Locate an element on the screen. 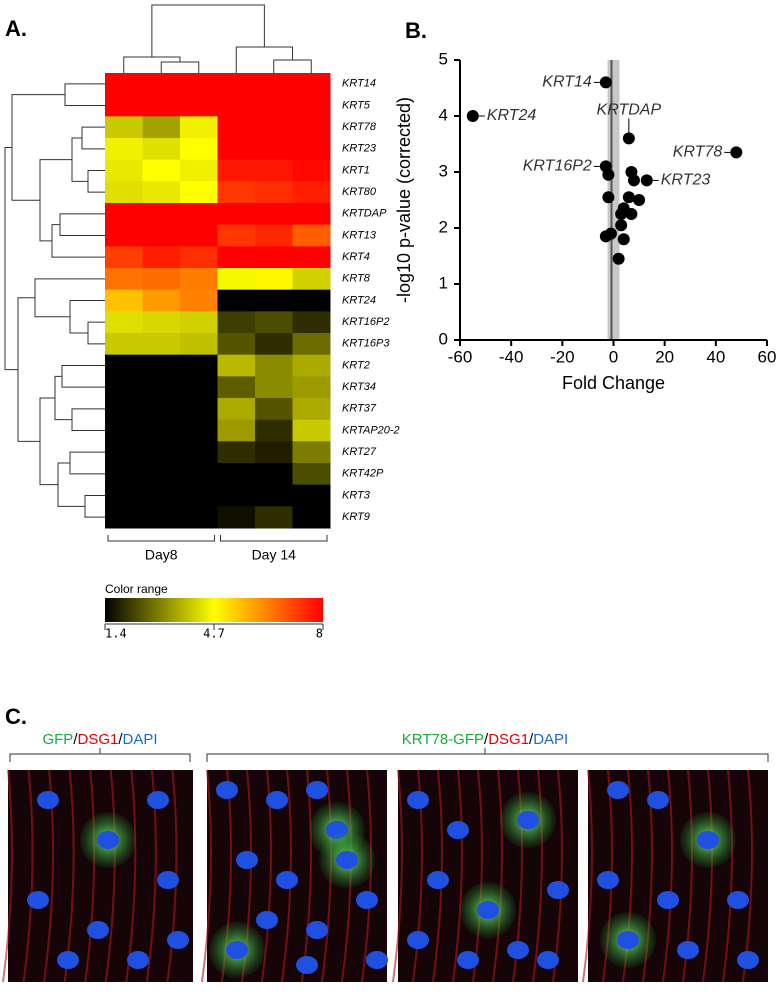  x-tick-label: -40 is located at coordinates (511, 356).